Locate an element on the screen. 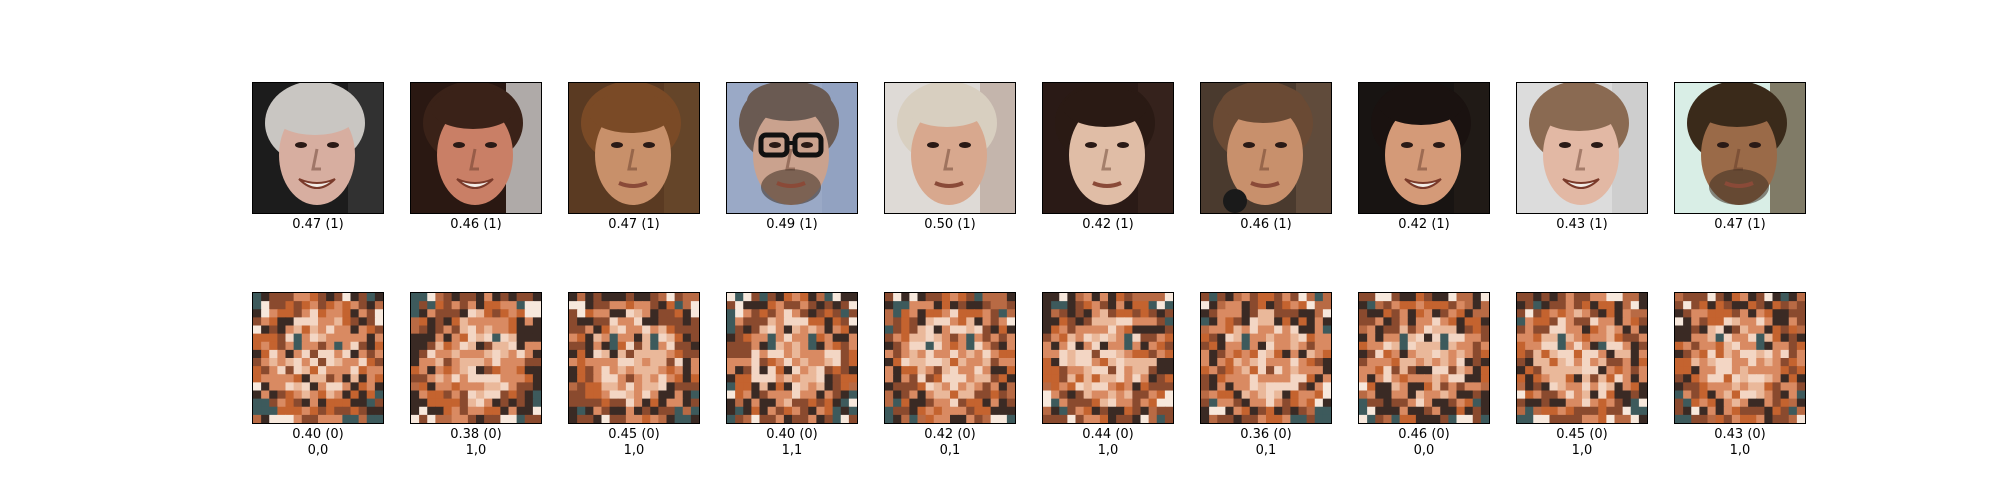 This screenshot has height=500, width=2000. discriminator-score-caption: 0.40 (0) 1,1 is located at coordinates (792, 443).